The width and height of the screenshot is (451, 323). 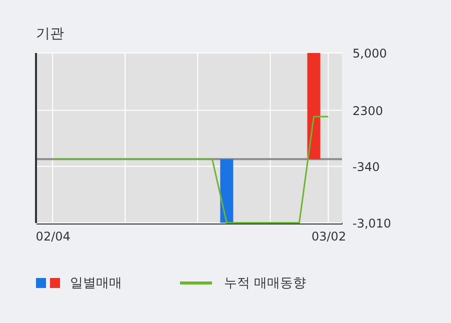 What do you see at coordinates (50, 34) in the screenshot?
I see `chart-title: 기관` at bounding box center [50, 34].